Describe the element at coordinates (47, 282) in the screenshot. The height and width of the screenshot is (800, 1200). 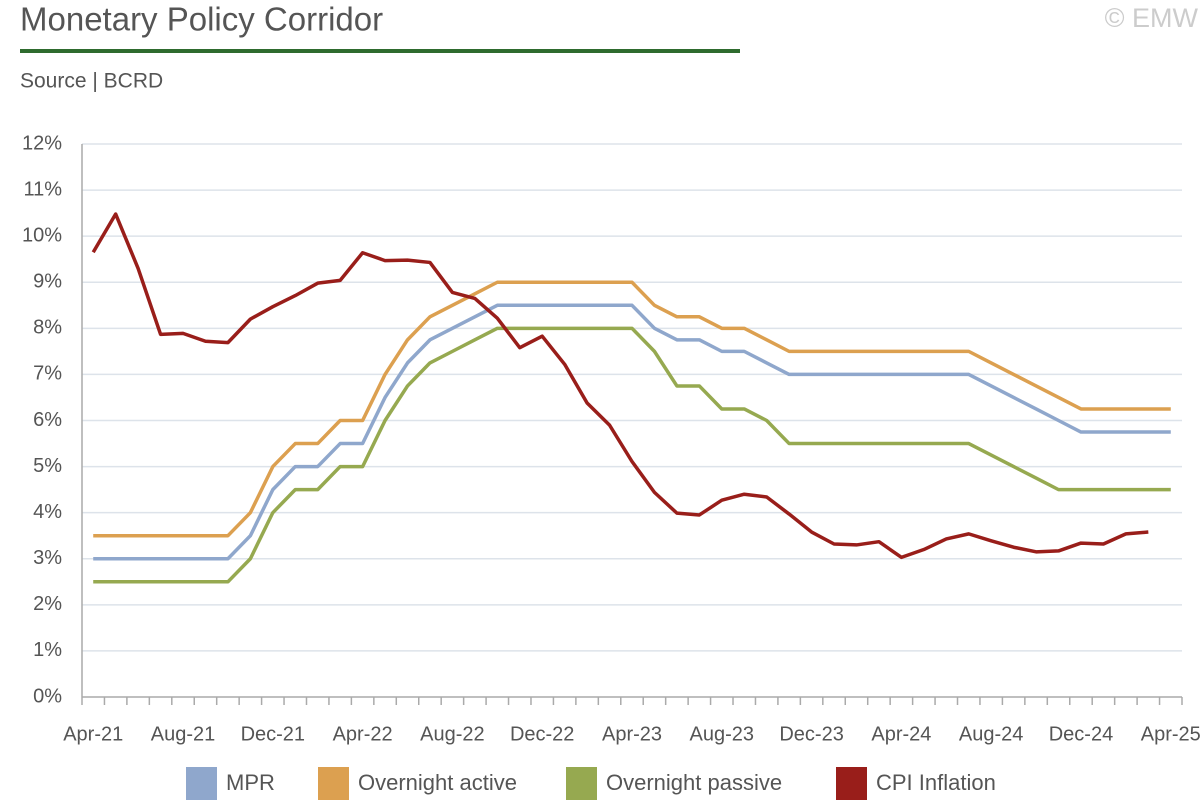
I see `y-tick-label: 9%` at that location.